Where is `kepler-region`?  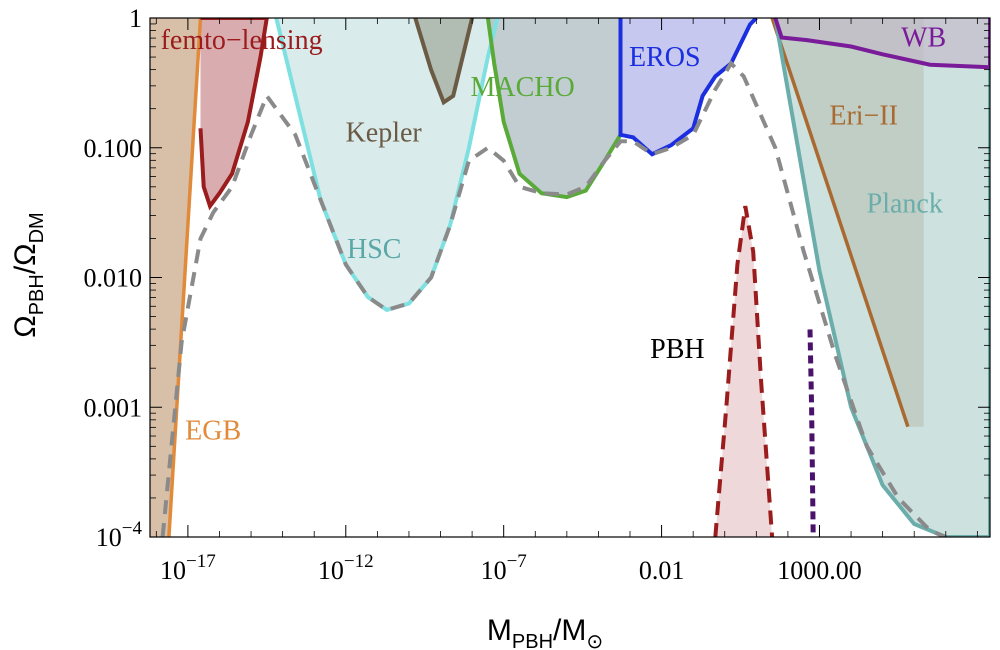
kepler-region is located at coordinates (444, 60).